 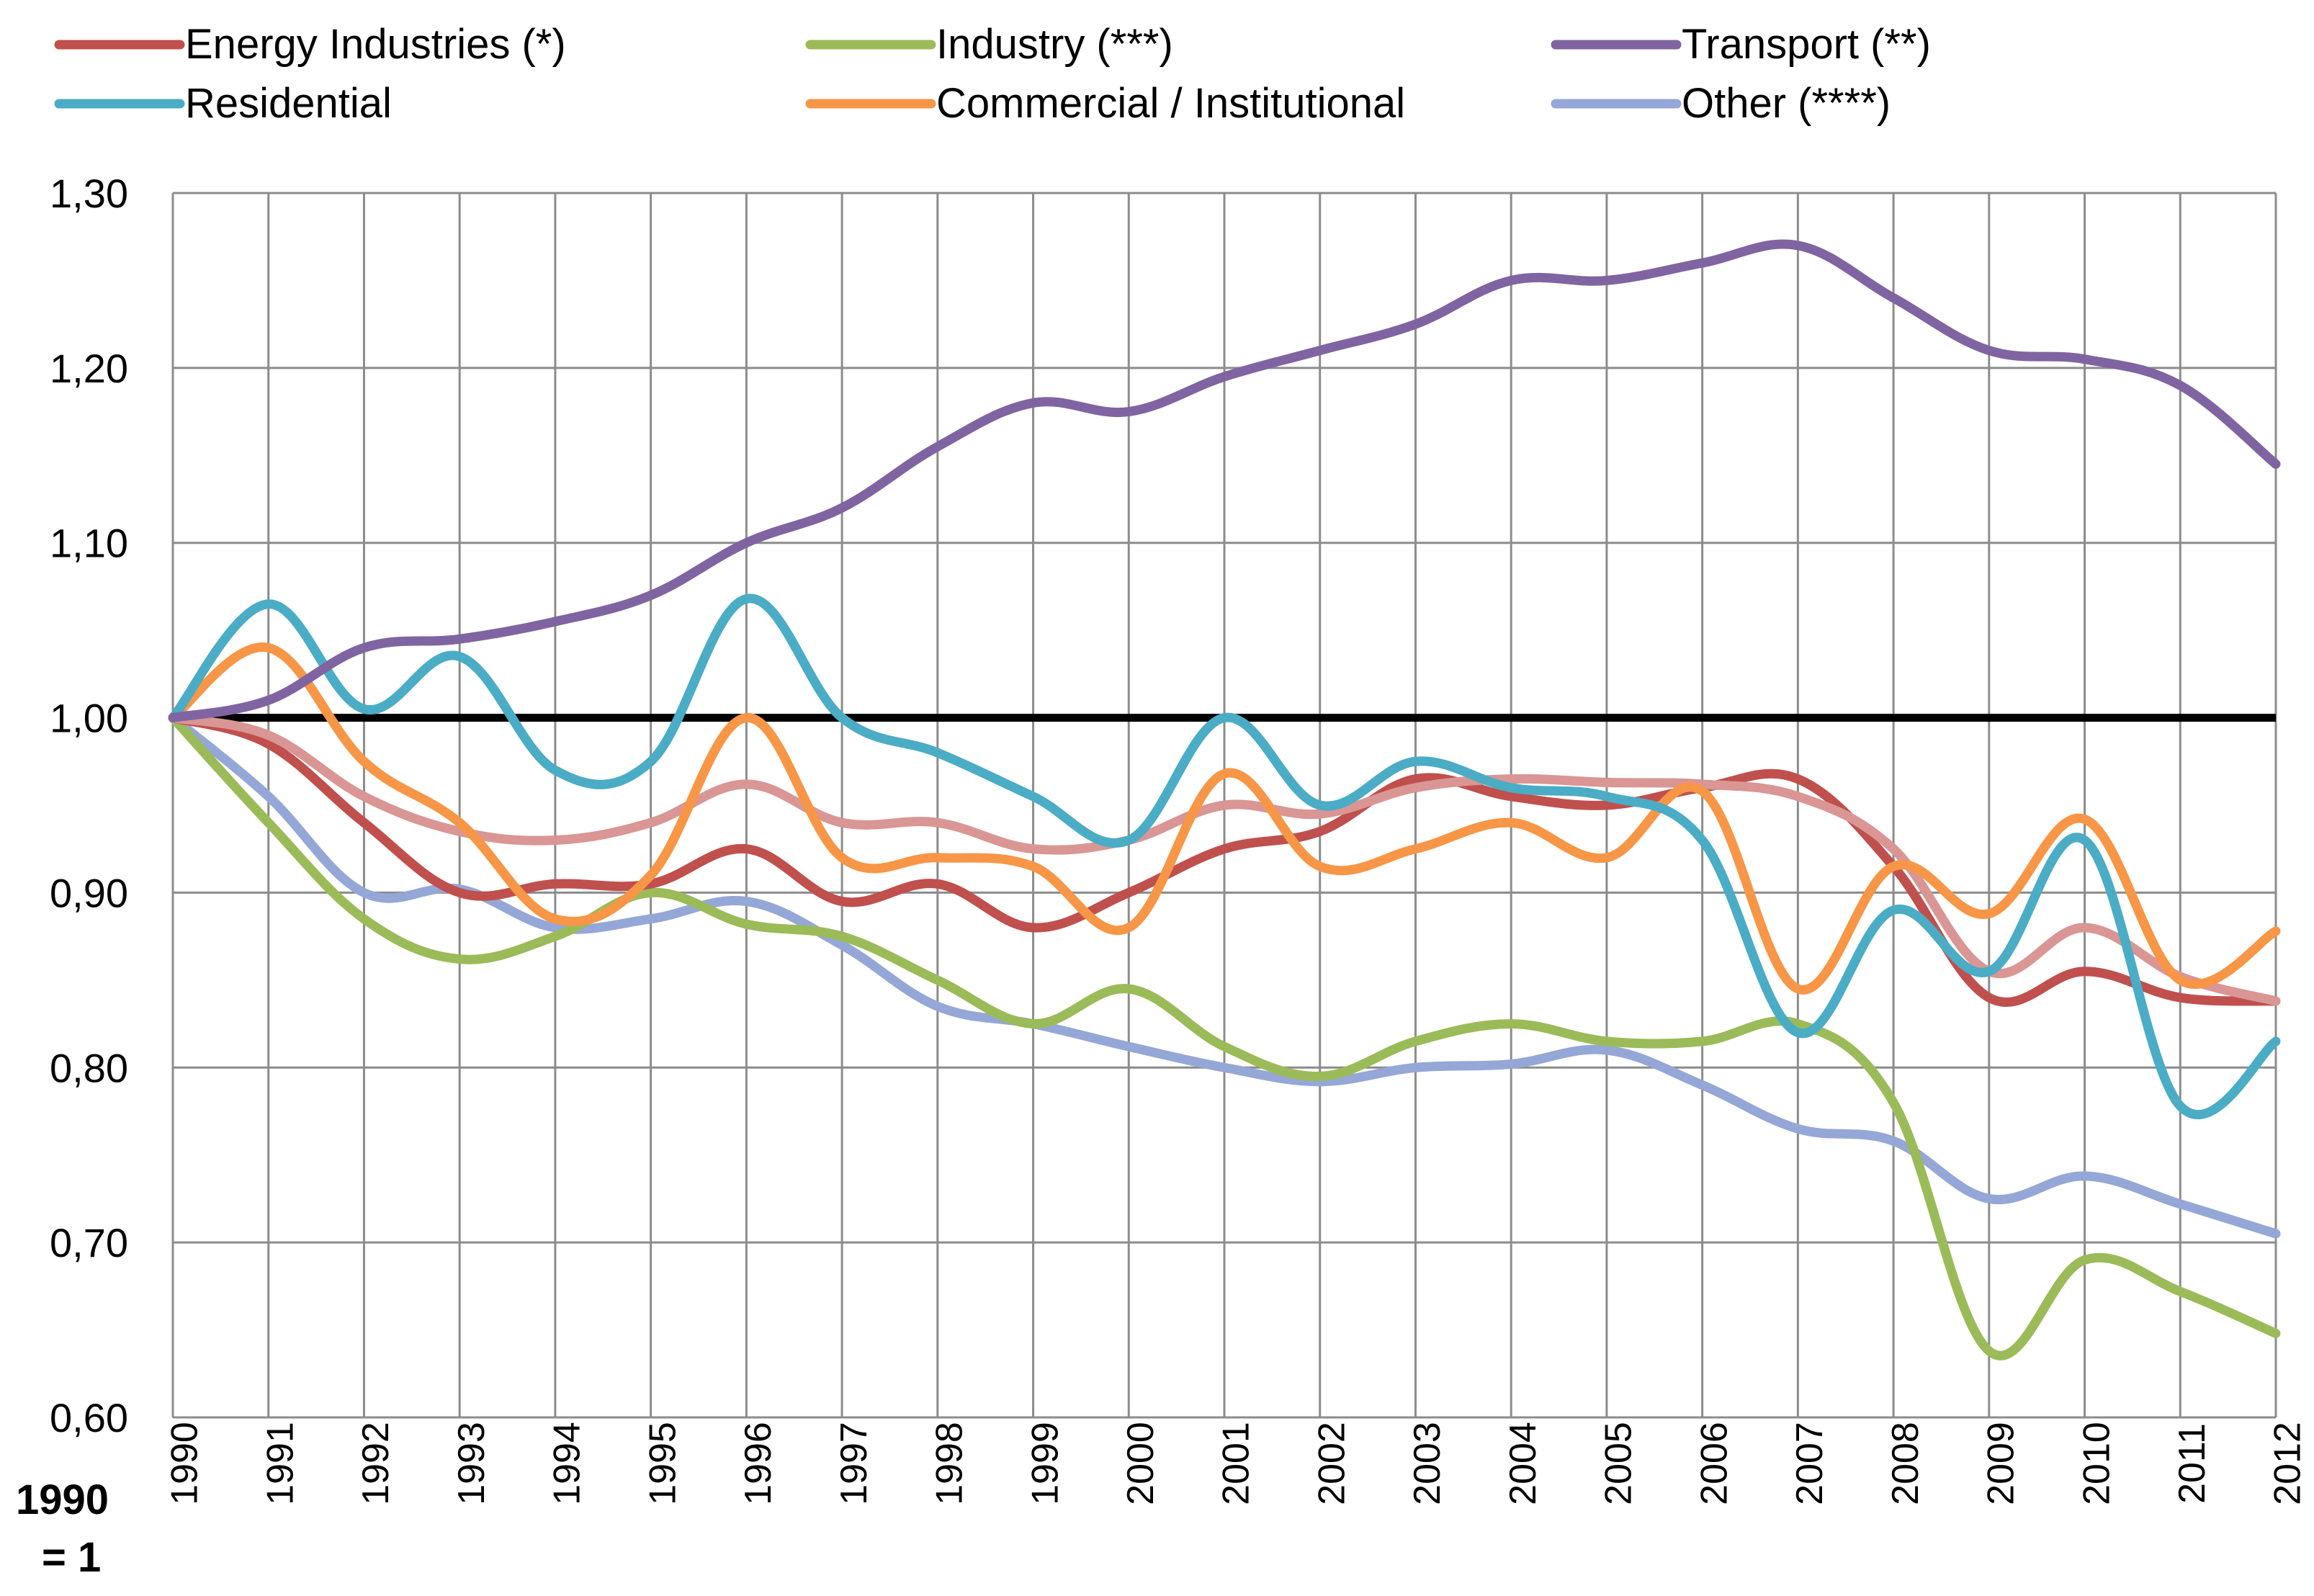 What do you see at coordinates (1523, 1463) in the screenshot?
I see `x-tick-label: 2004` at bounding box center [1523, 1463].